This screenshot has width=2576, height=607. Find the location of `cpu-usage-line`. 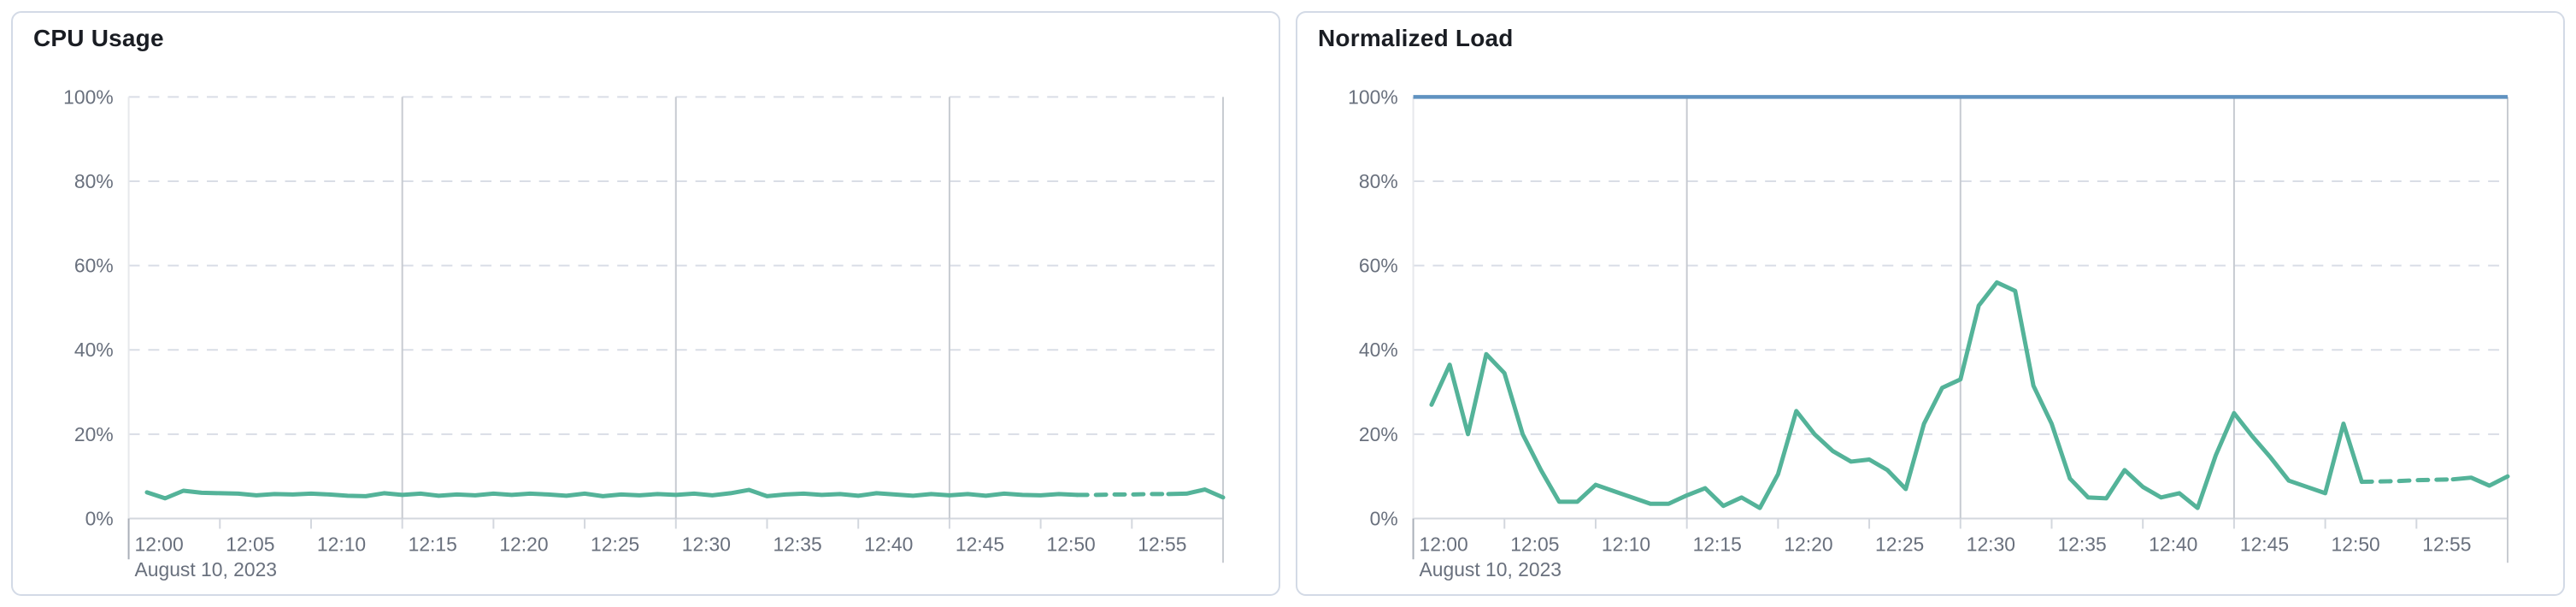

cpu-usage-line is located at coordinates (611, 494).